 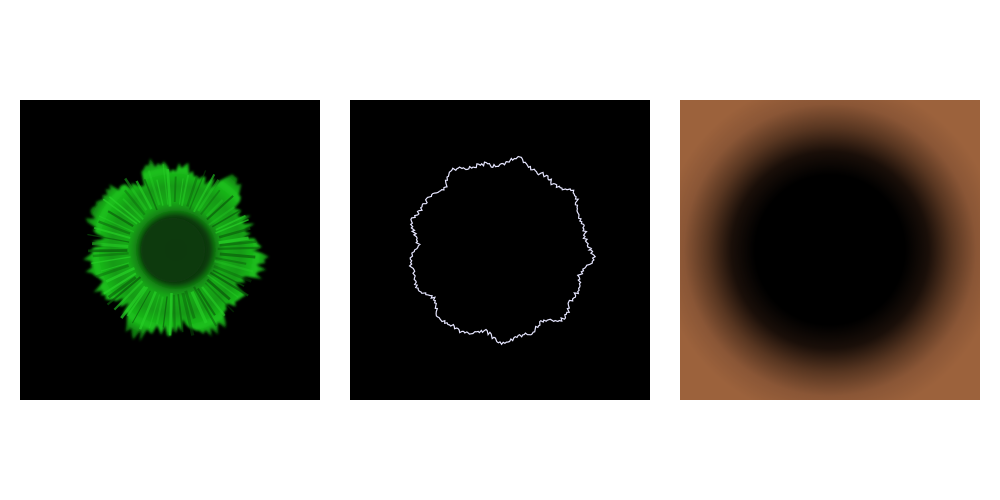 I want to click on colony-radial-streaks, so click(x=173, y=250).